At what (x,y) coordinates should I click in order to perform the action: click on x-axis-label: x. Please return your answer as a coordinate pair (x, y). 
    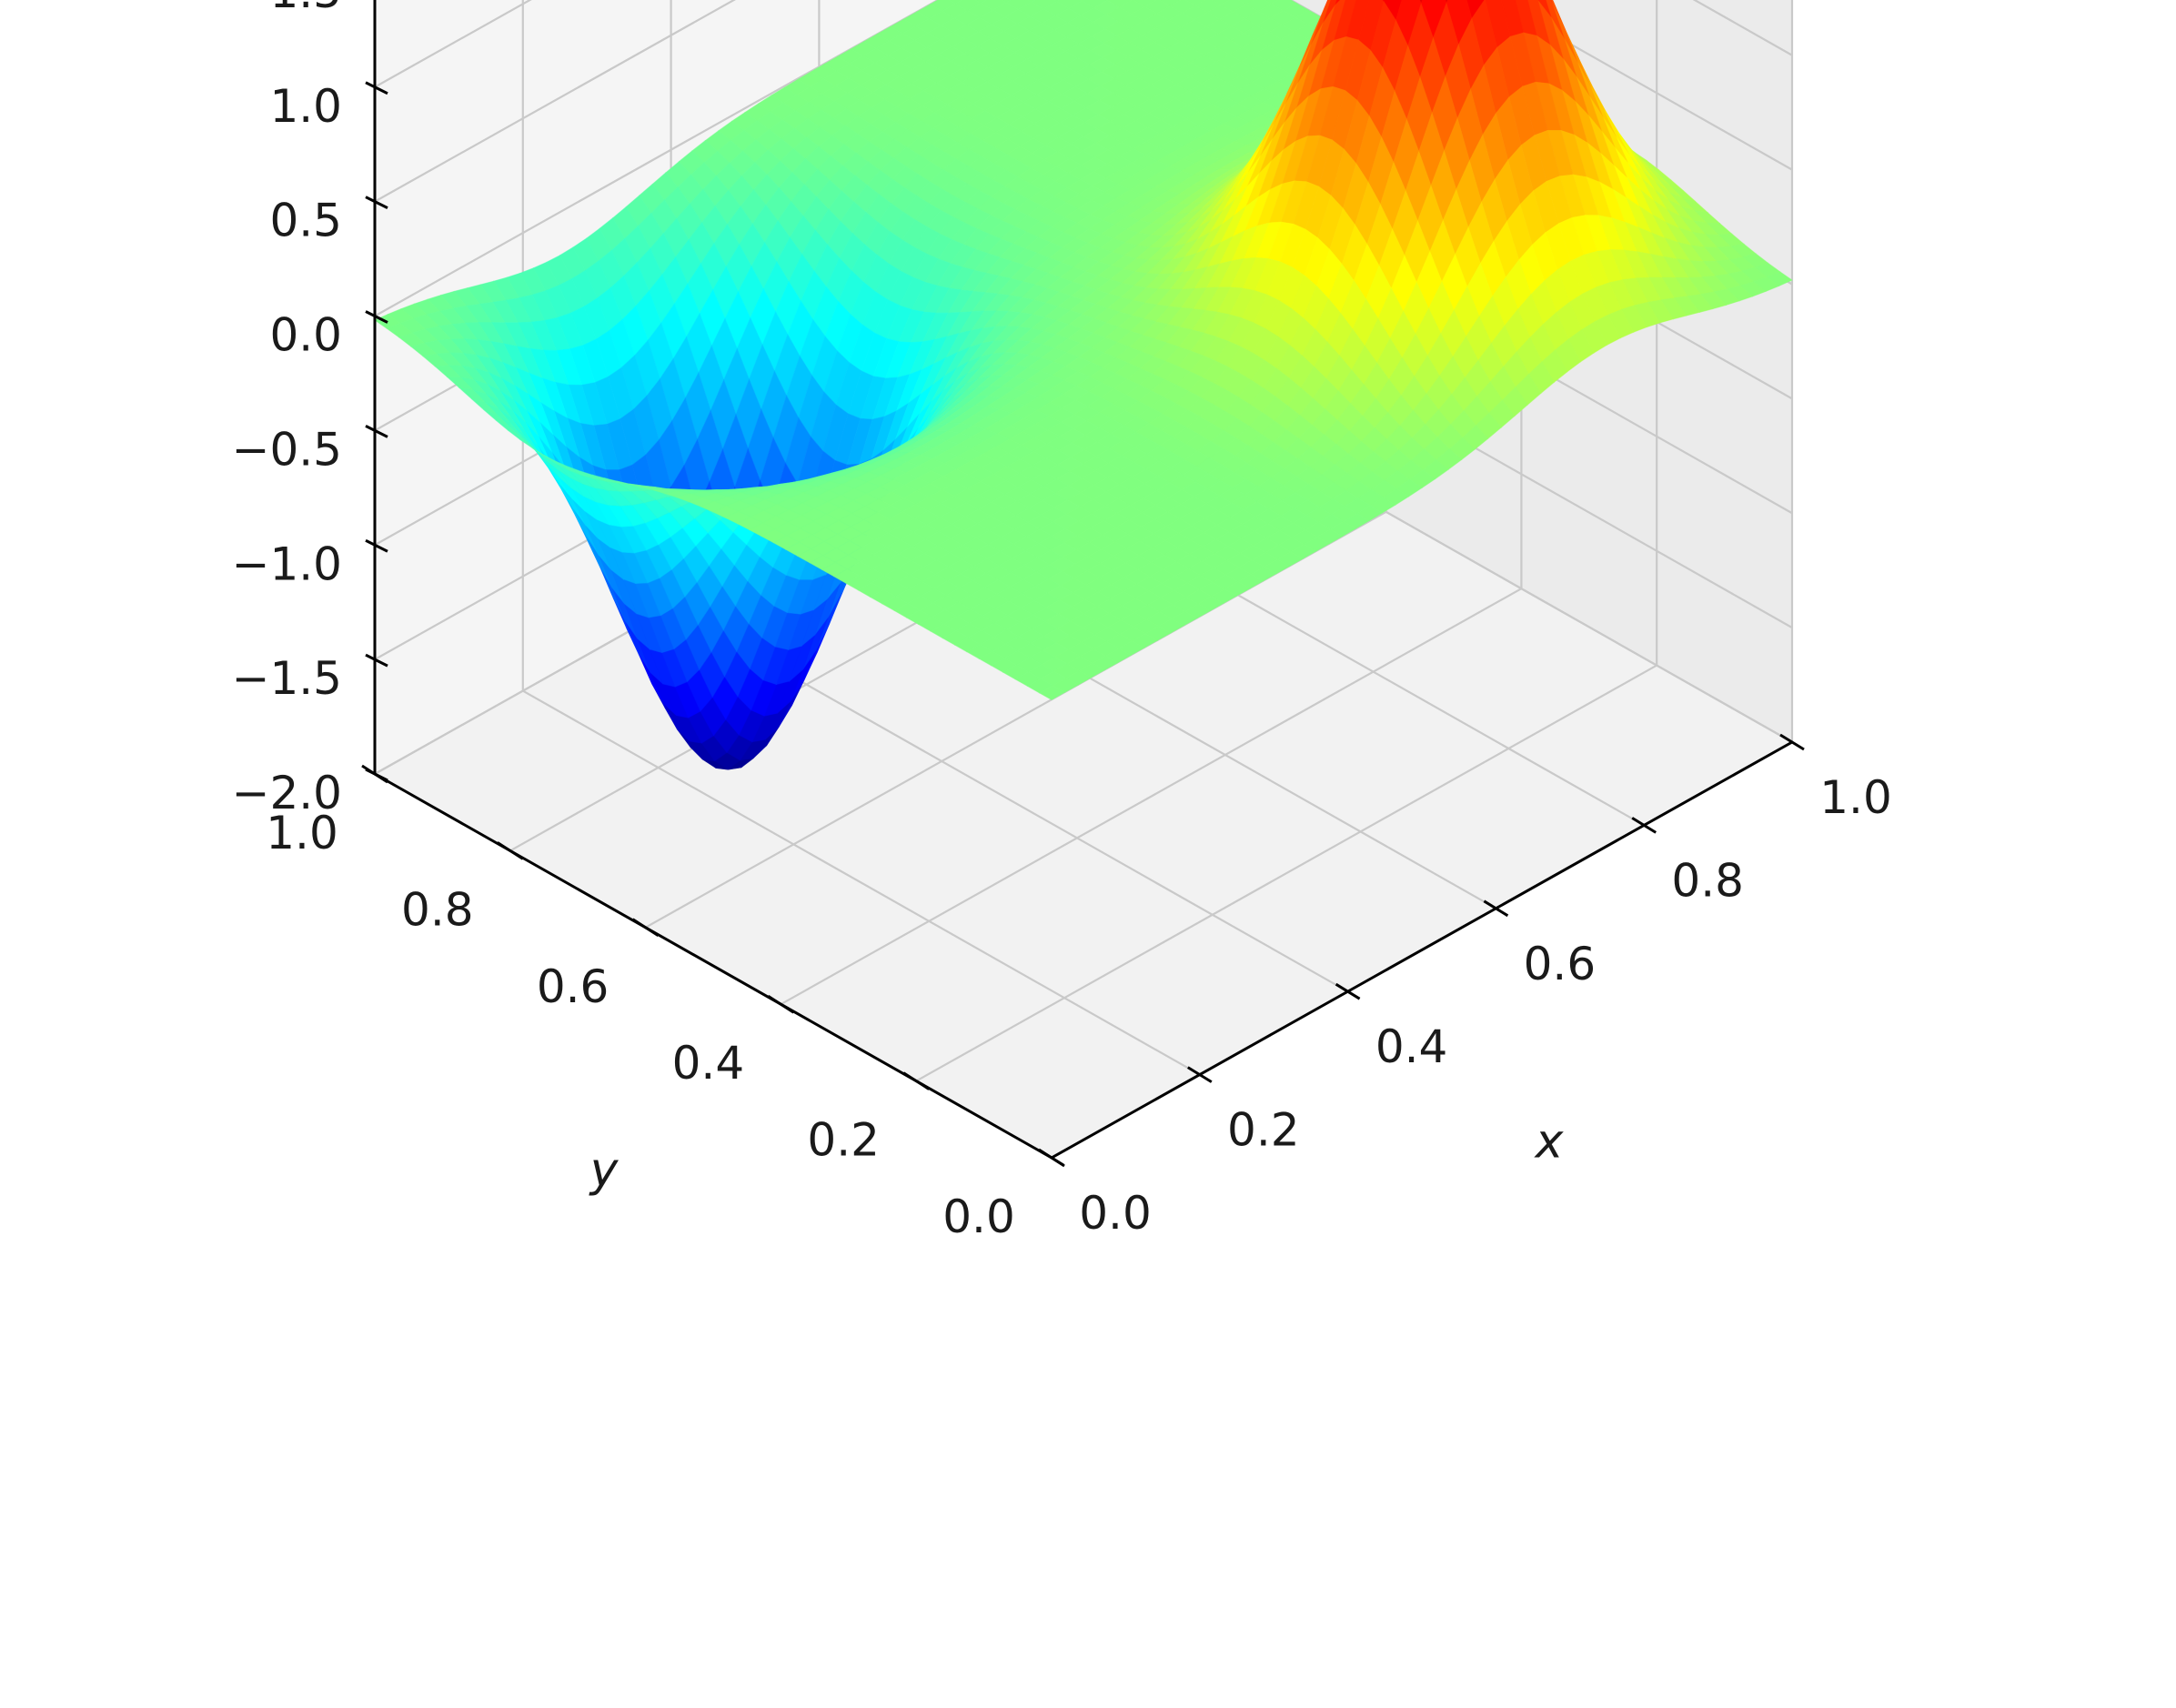
    Looking at the image, I should click on (1549, 1142).